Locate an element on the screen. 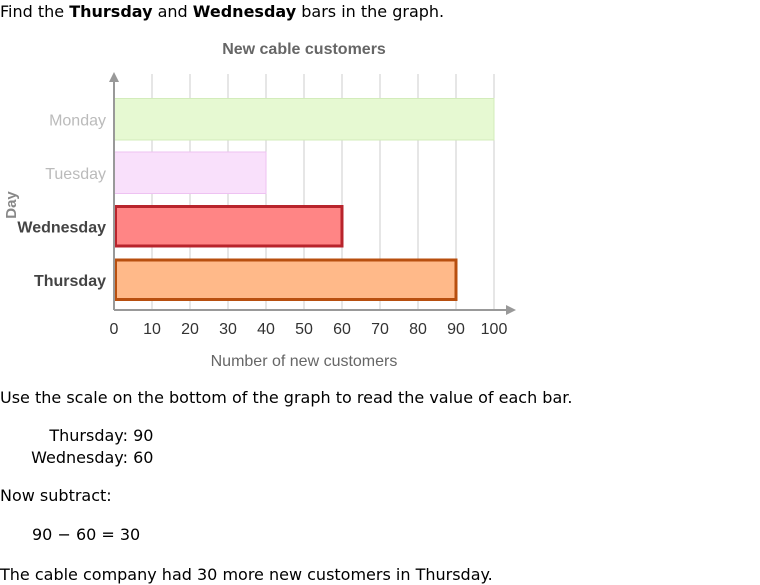 The height and width of the screenshot is (585, 760). category-label: Monday is located at coordinates (77, 120).